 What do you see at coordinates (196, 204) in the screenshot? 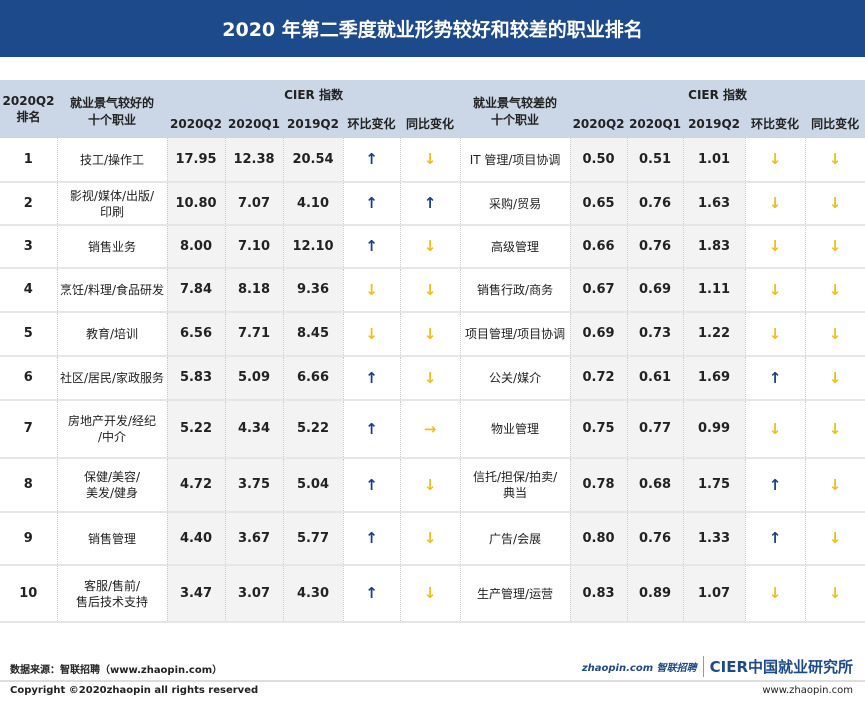
I see `good-index-value: 10.80` at bounding box center [196, 204].